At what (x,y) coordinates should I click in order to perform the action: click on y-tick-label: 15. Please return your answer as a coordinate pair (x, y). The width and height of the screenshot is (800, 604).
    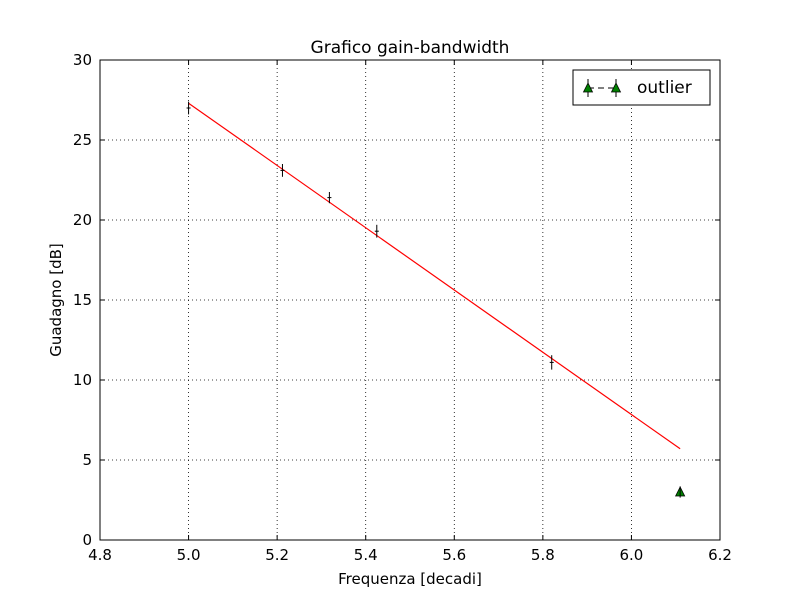
    Looking at the image, I should click on (82, 300).